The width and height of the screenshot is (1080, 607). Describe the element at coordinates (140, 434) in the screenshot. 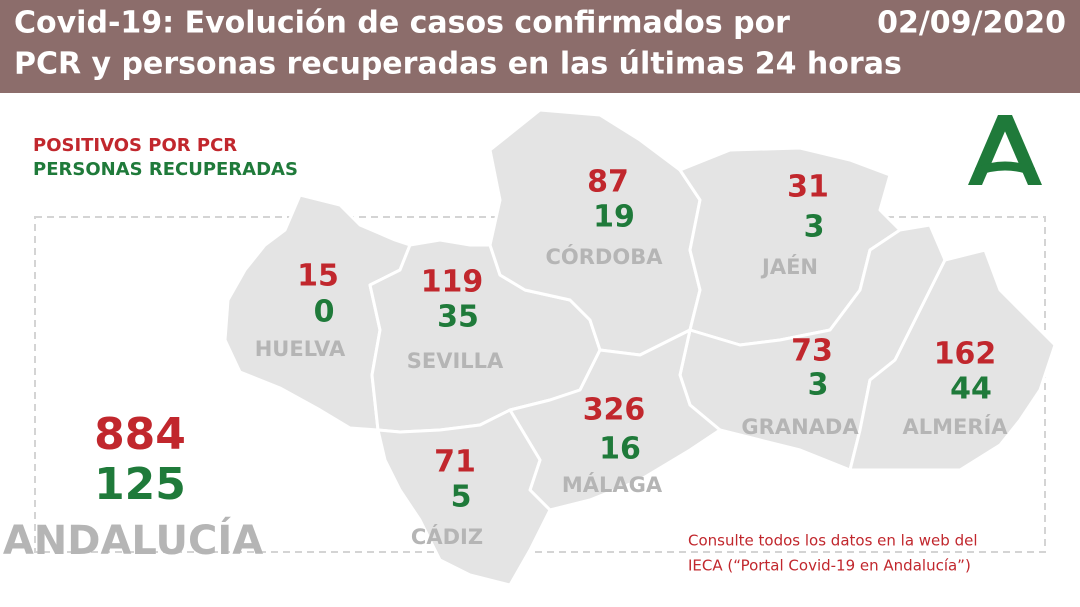

I see `total-positives: 884` at that location.